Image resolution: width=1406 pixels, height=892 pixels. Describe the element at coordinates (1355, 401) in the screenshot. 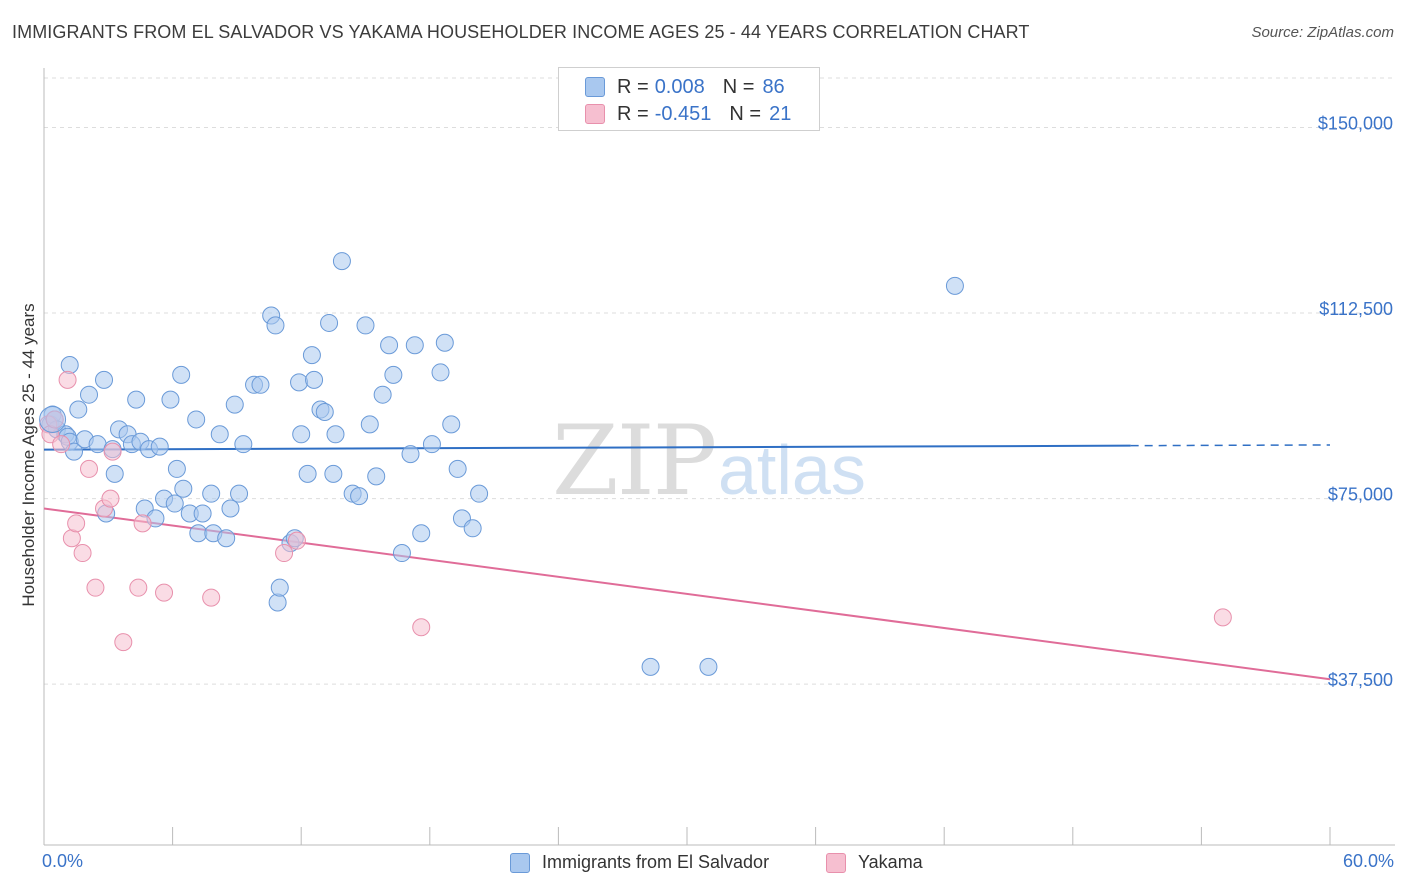

I see `y-tick-labels: $37,500 $75,000 $112,500 $150,000` at that location.